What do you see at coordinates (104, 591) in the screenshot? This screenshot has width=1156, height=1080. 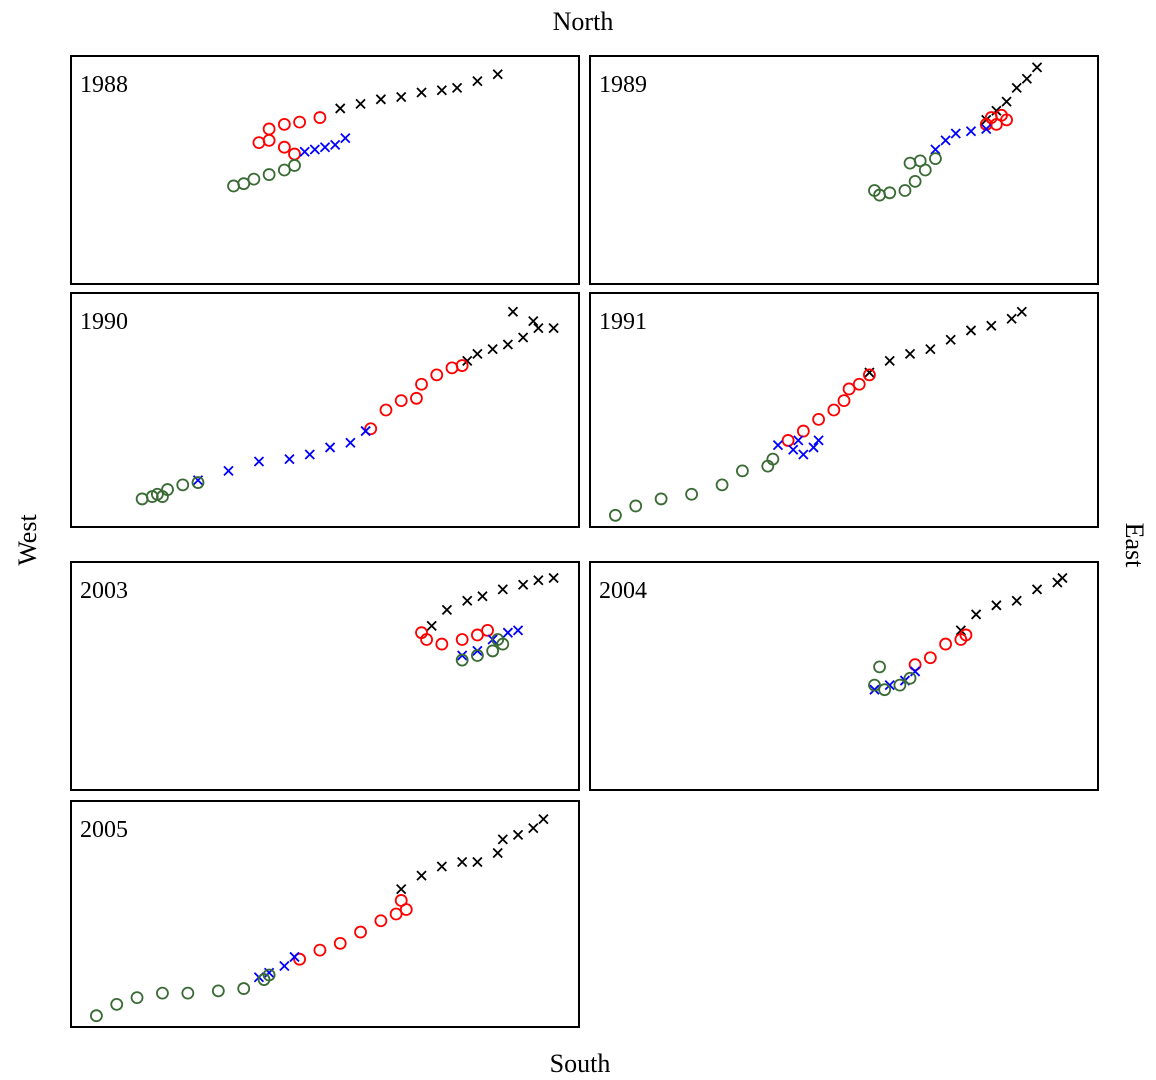 I see `panel-title: 2003` at bounding box center [104, 591].